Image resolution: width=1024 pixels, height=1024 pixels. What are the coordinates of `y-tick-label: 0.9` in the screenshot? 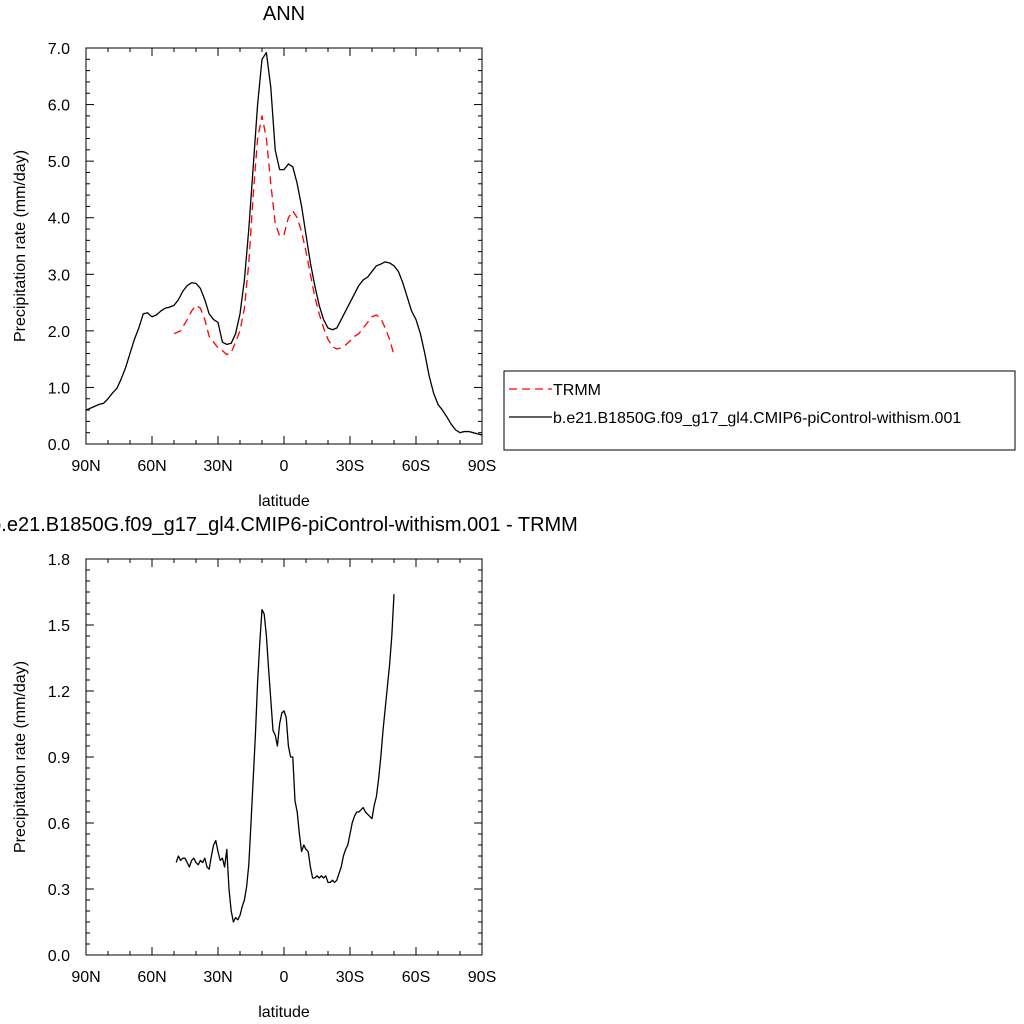 It's located at (59, 758).